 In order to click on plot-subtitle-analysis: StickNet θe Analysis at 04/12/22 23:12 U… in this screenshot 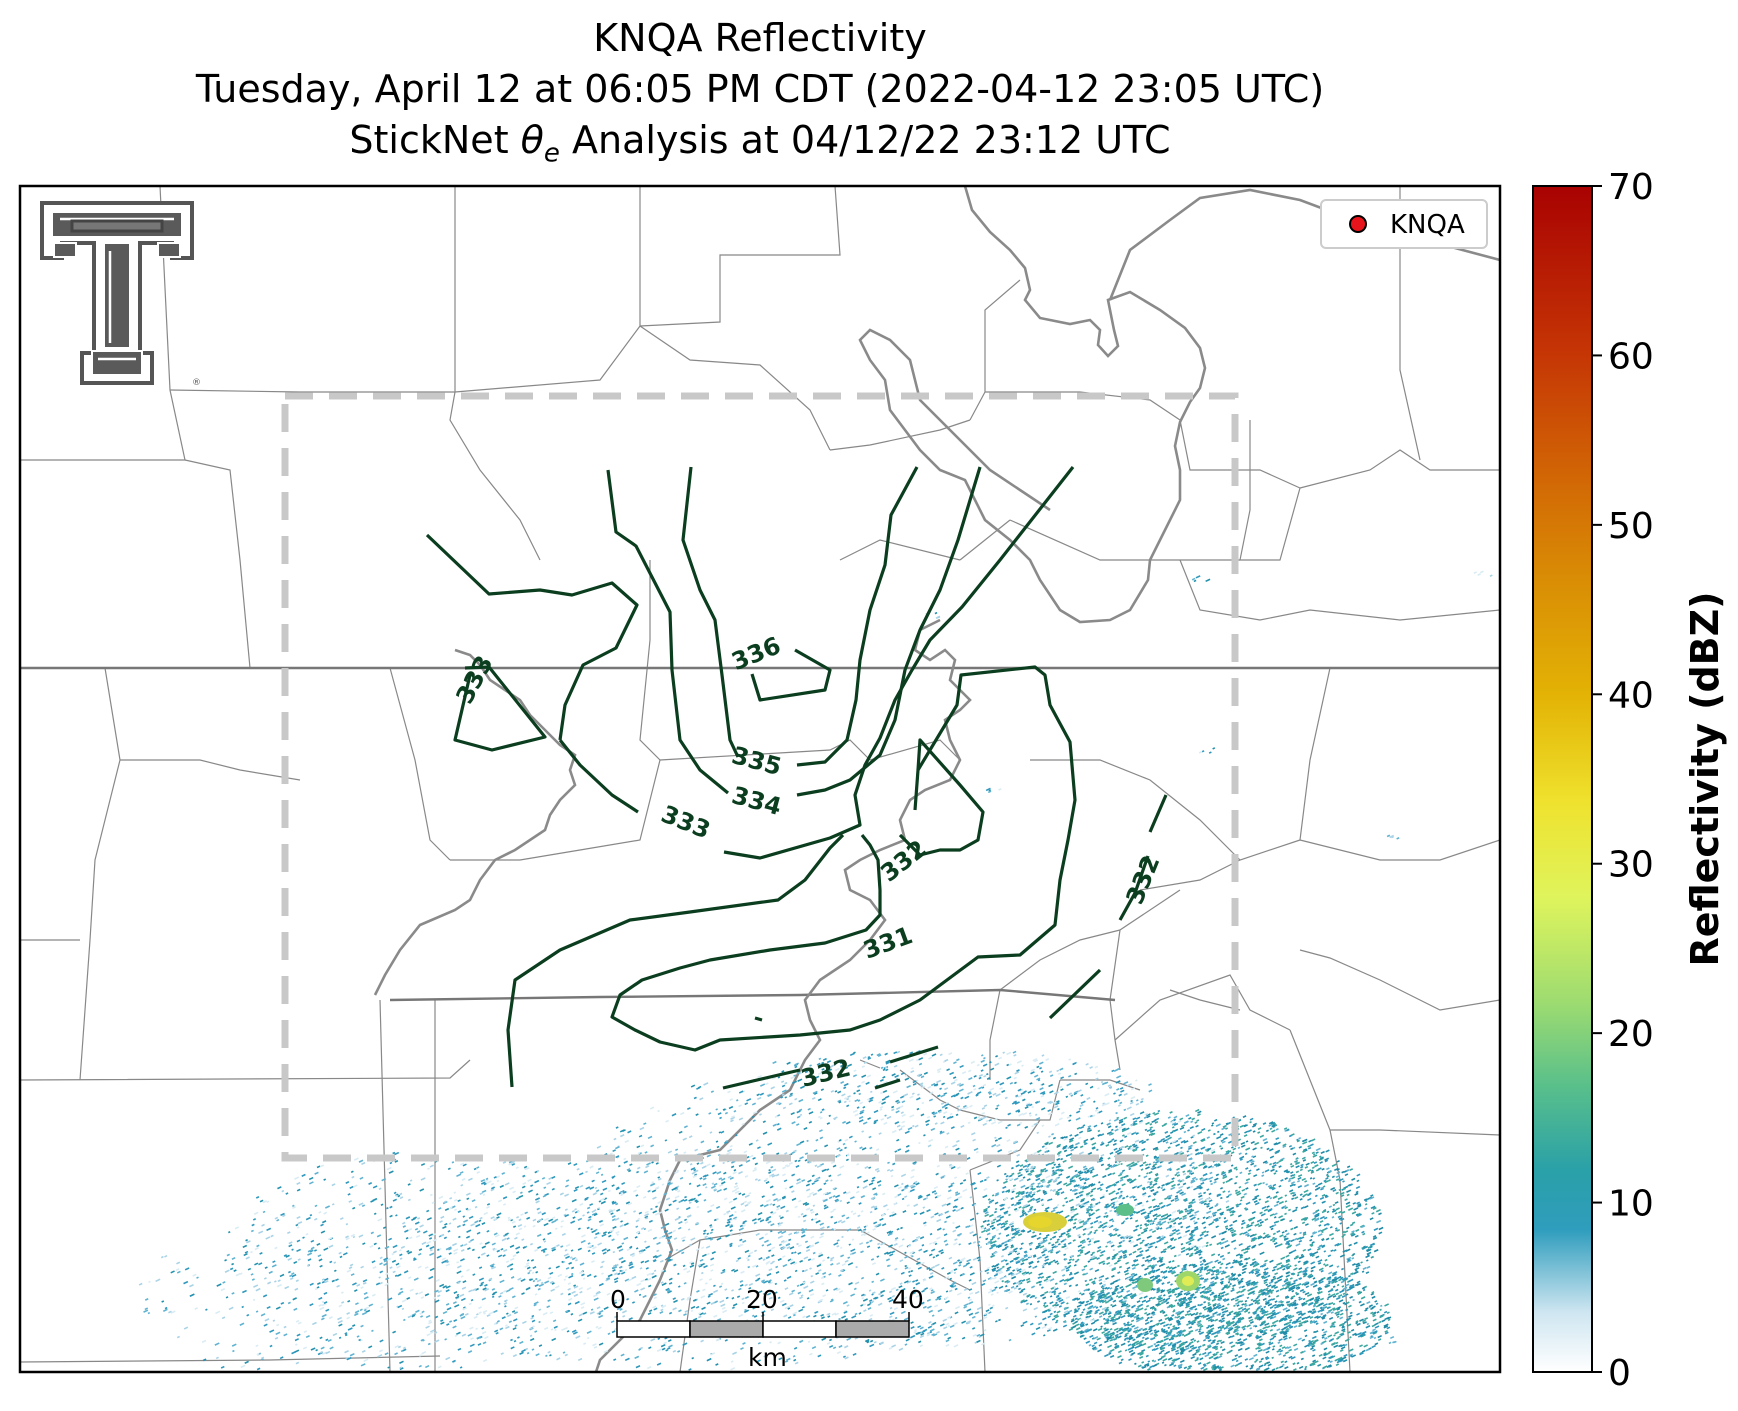, I will do `click(760, 143)`.